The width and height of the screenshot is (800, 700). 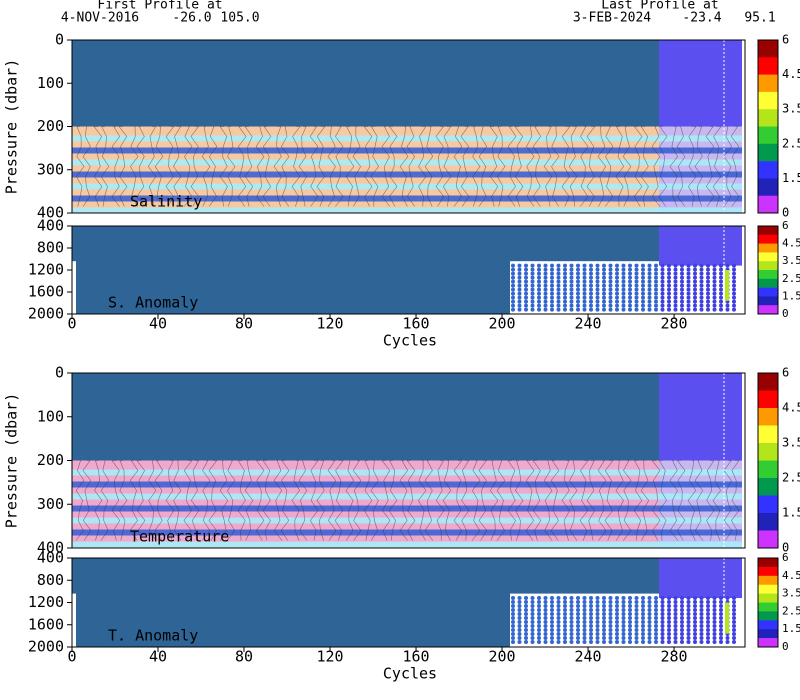 What do you see at coordinates (410, 674) in the screenshot?
I see `x-axis-label: Cycles` at bounding box center [410, 674].